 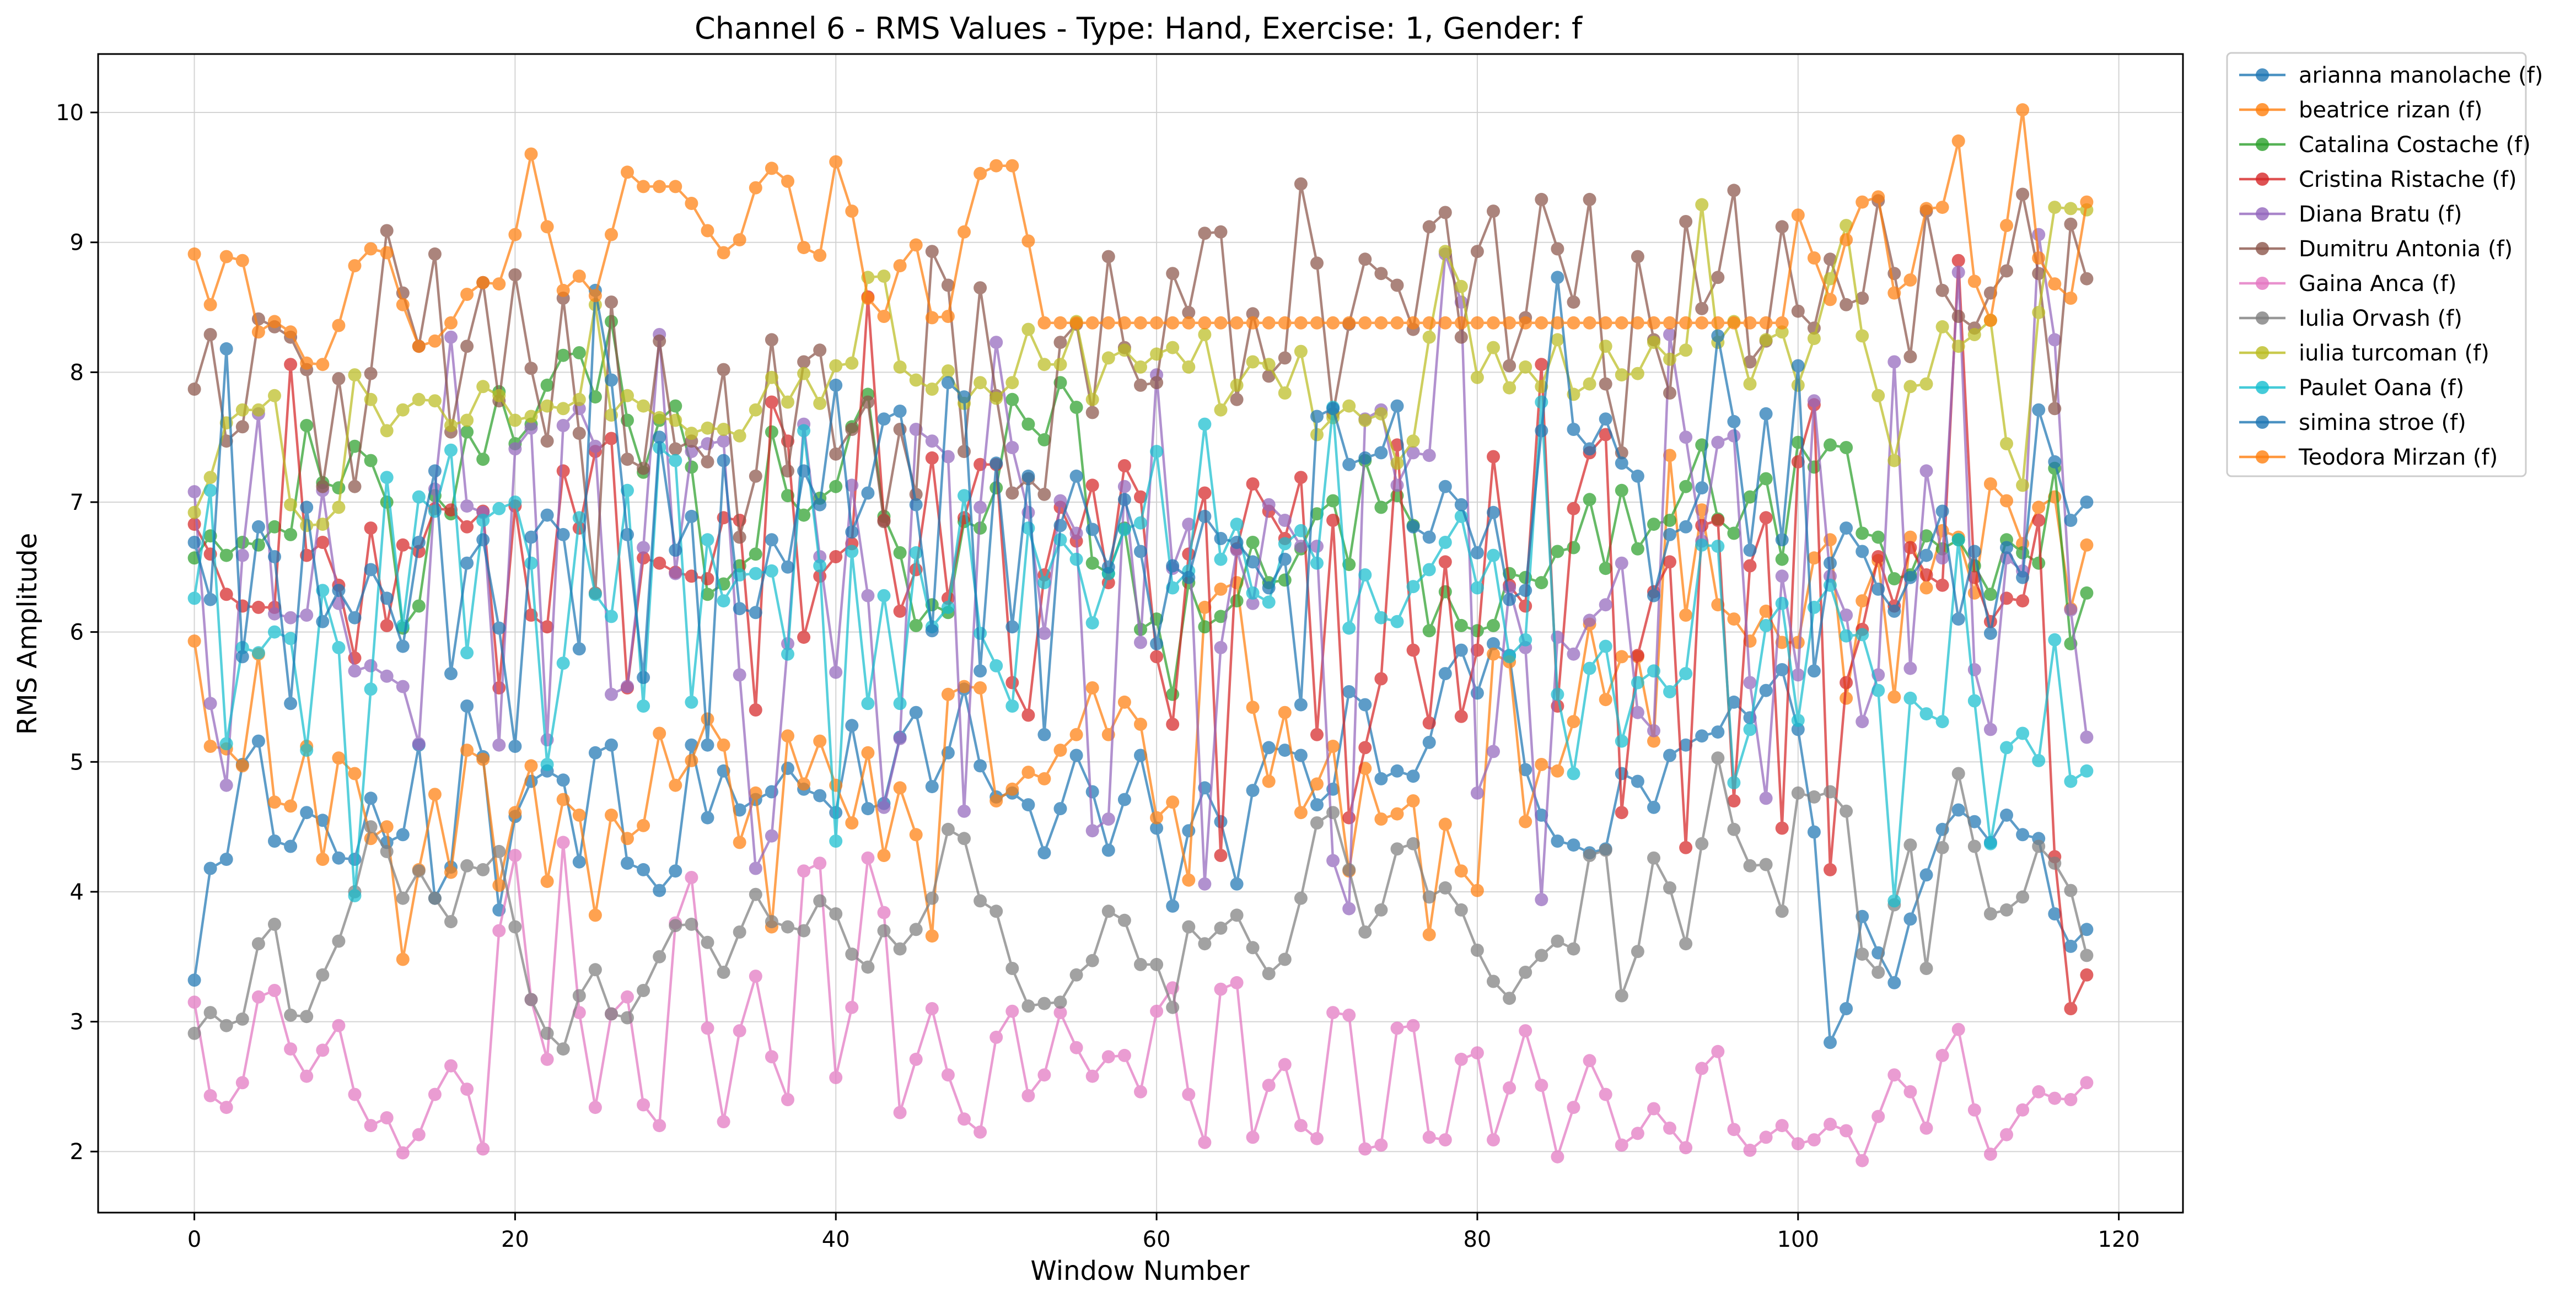 What do you see at coordinates (2415, 145) in the screenshot?
I see `legend-label: Catalina Costache (f)` at bounding box center [2415, 145].